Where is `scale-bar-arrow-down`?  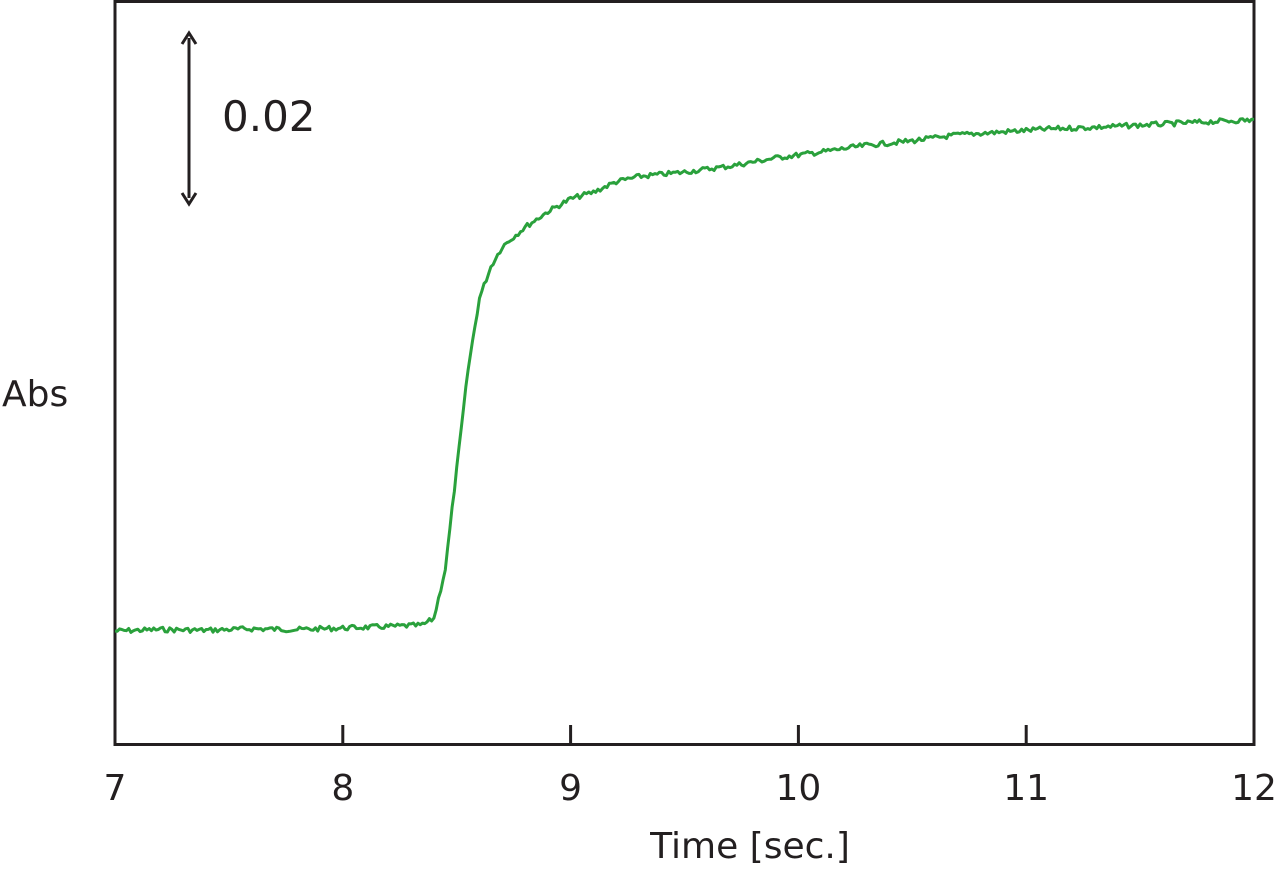 scale-bar-arrow-down is located at coordinates (189, 199).